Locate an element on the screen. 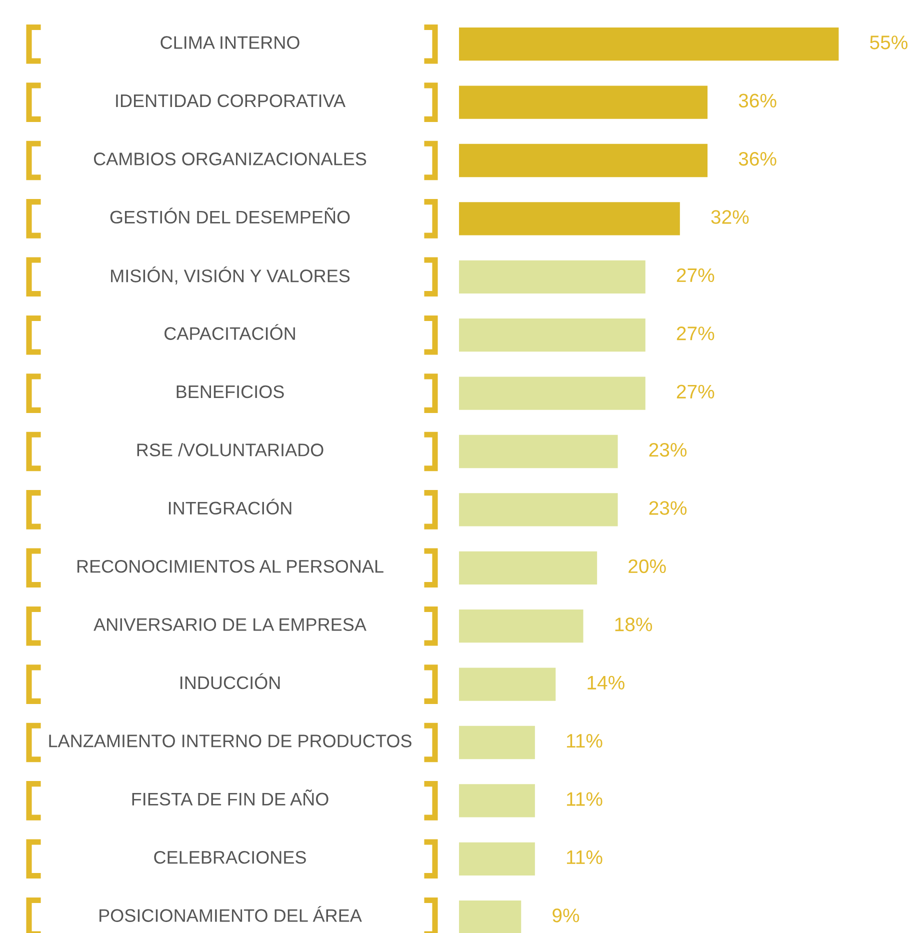 This screenshot has height=933, width=918. data-label: 20% is located at coordinates (647, 566).